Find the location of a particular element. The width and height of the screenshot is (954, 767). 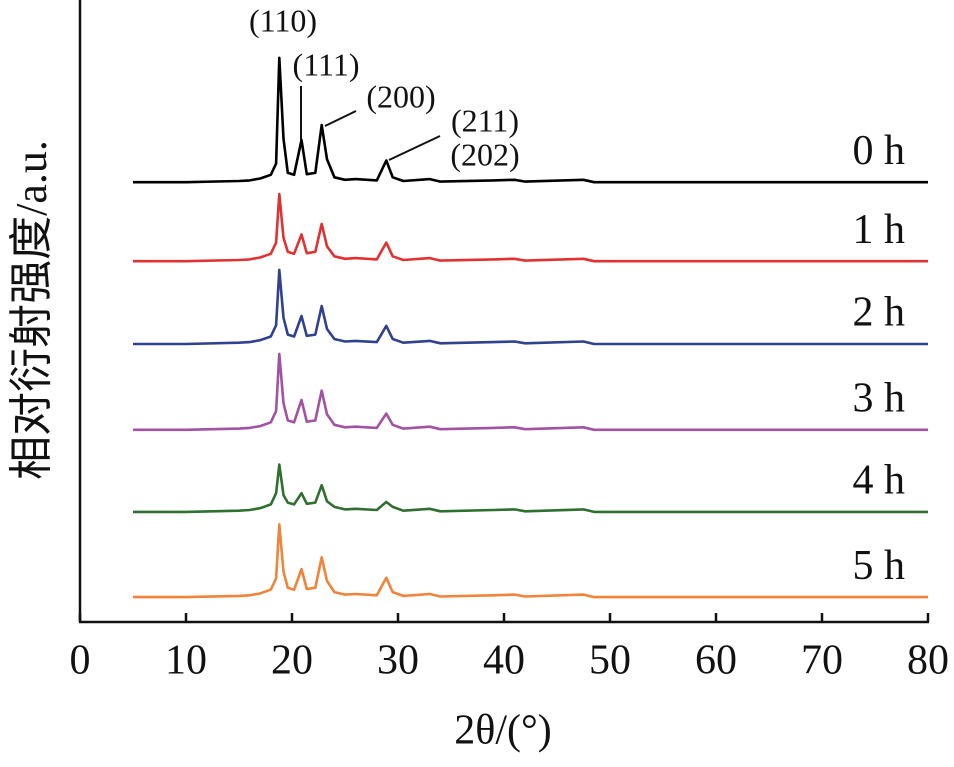

x-axis-label: 2θ/(°) is located at coordinates (503, 731).